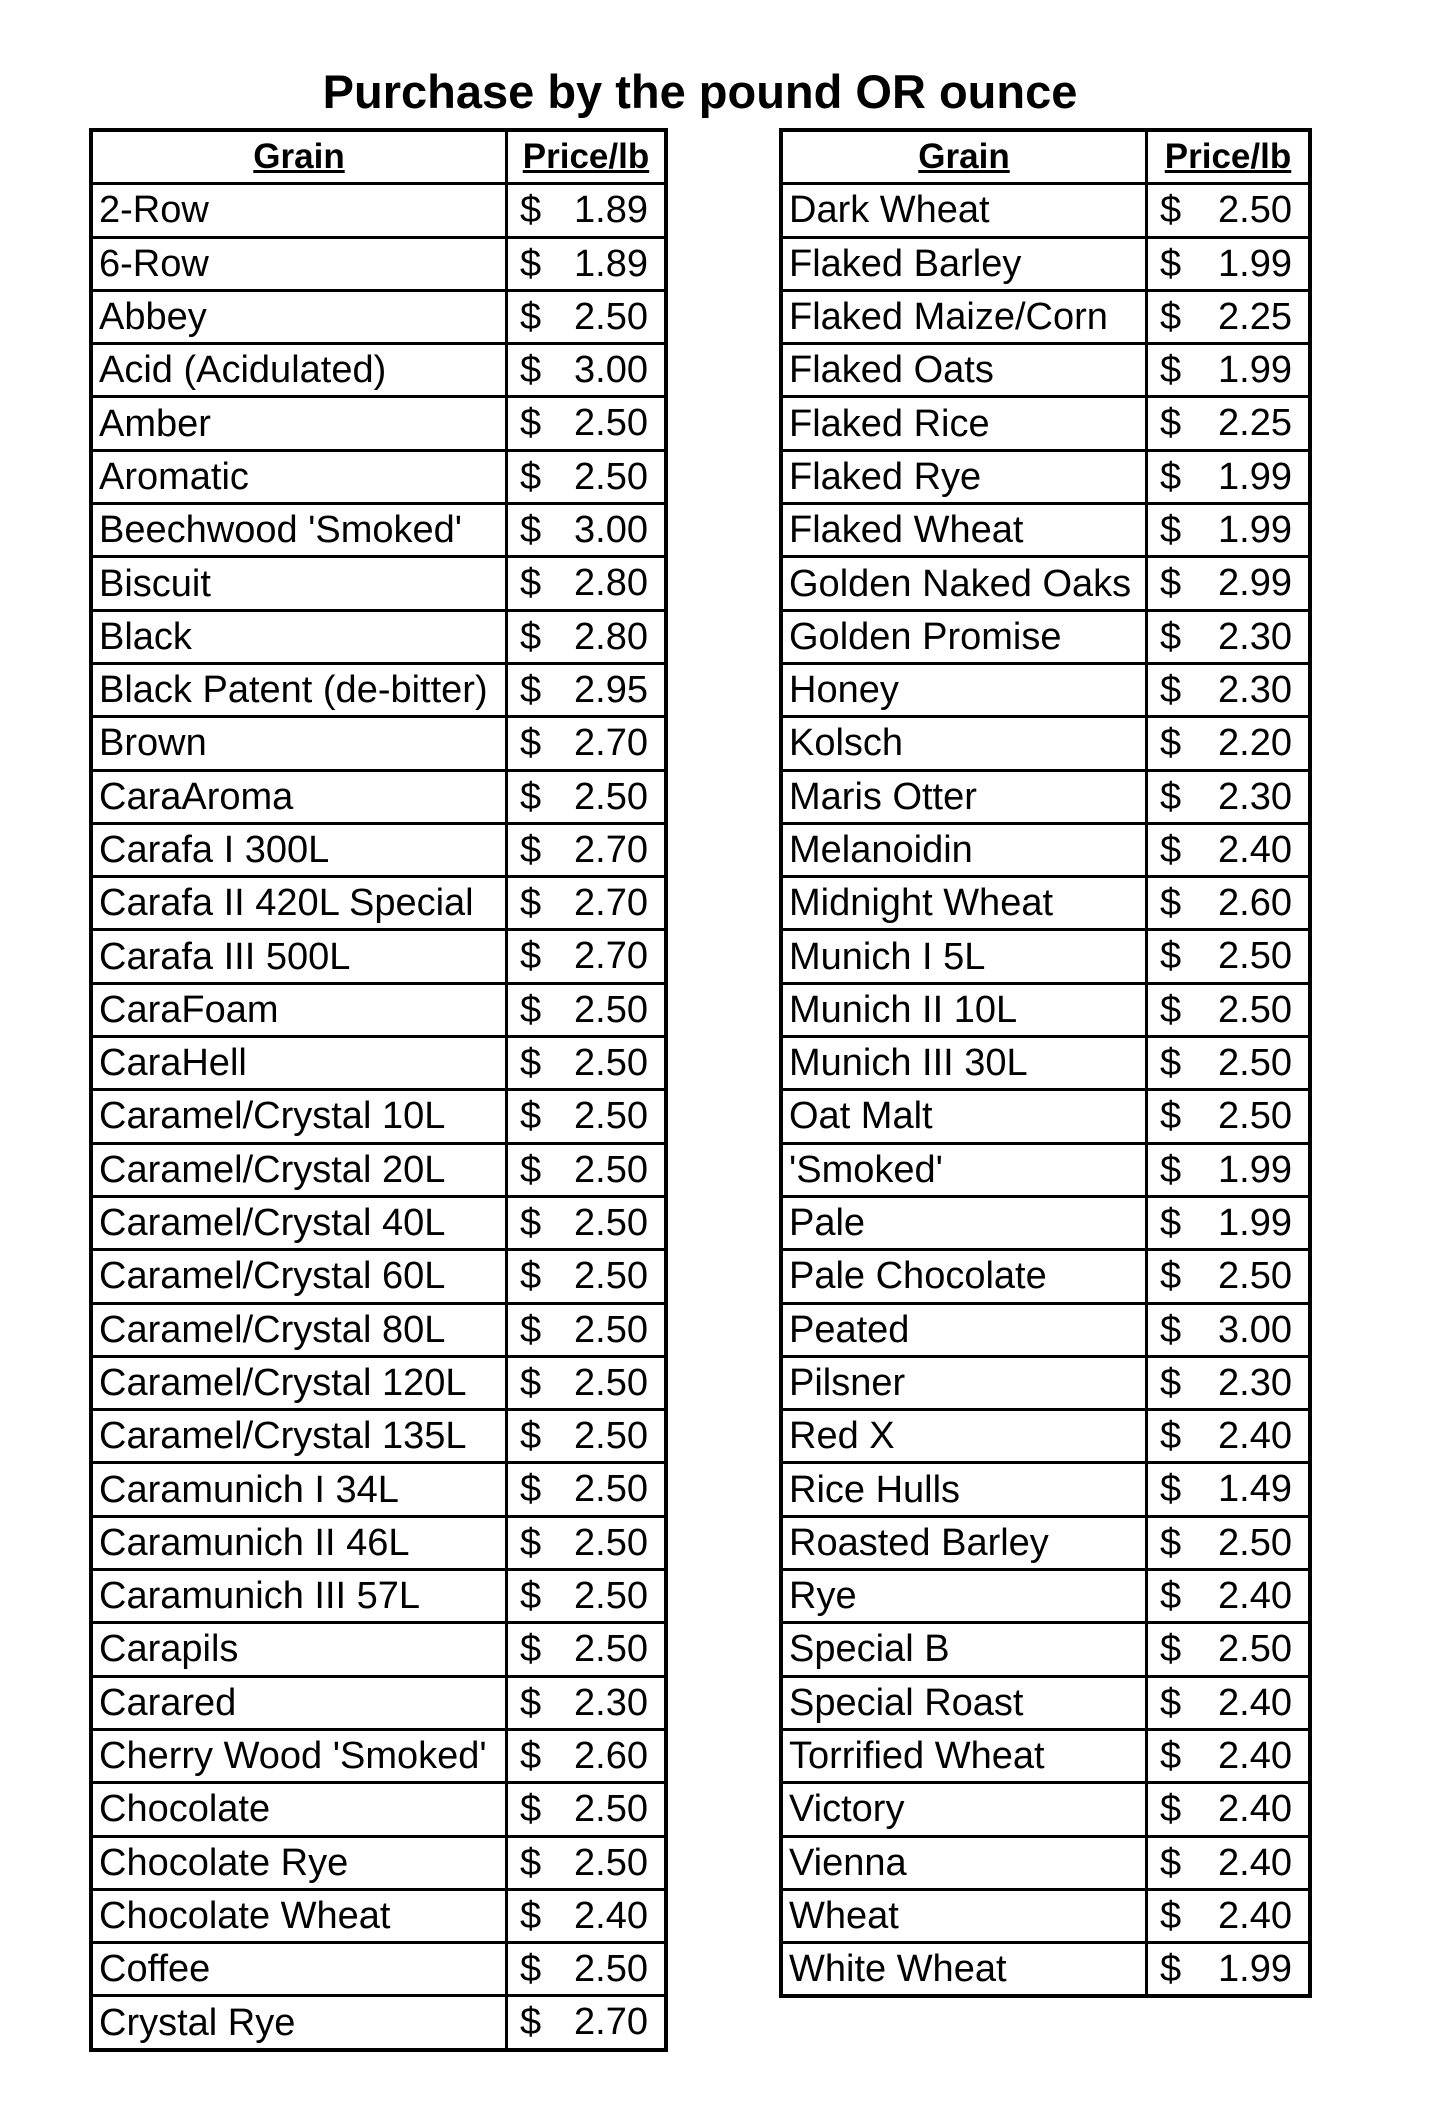 The width and height of the screenshot is (1440, 2105). I want to click on table-row: Abbey $2.50, so click(378, 317).